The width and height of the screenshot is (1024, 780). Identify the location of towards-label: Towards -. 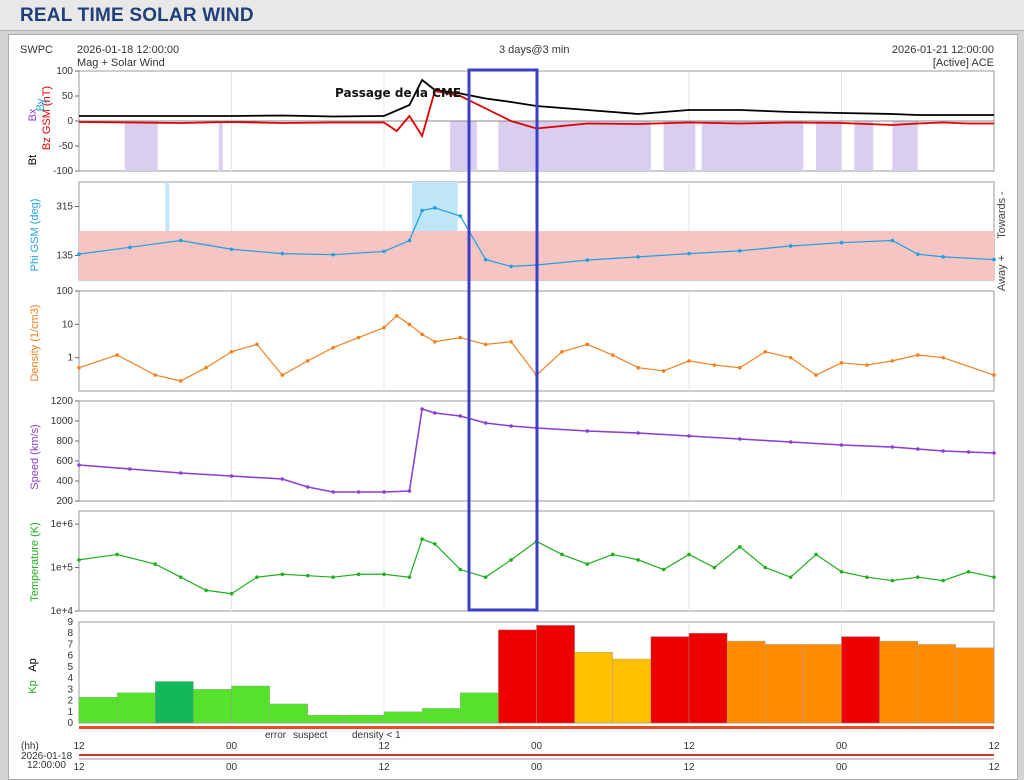
(1002, 215).